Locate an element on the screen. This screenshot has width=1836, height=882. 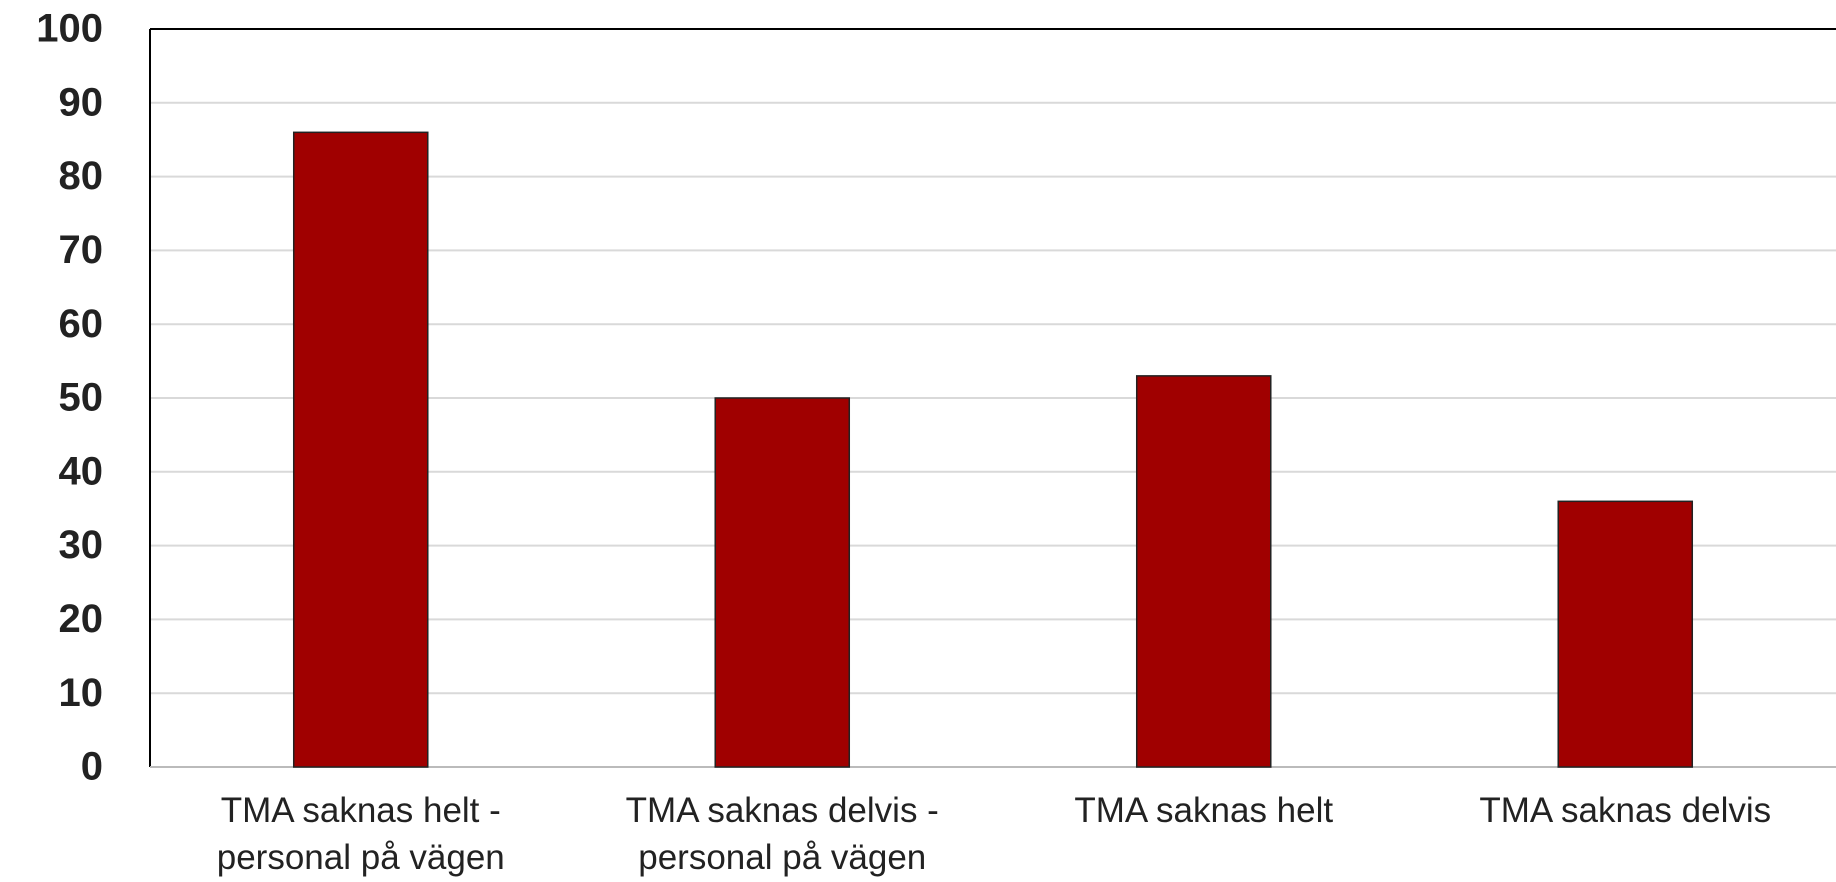
y-tick-label: 30 is located at coordinates (81, 545).